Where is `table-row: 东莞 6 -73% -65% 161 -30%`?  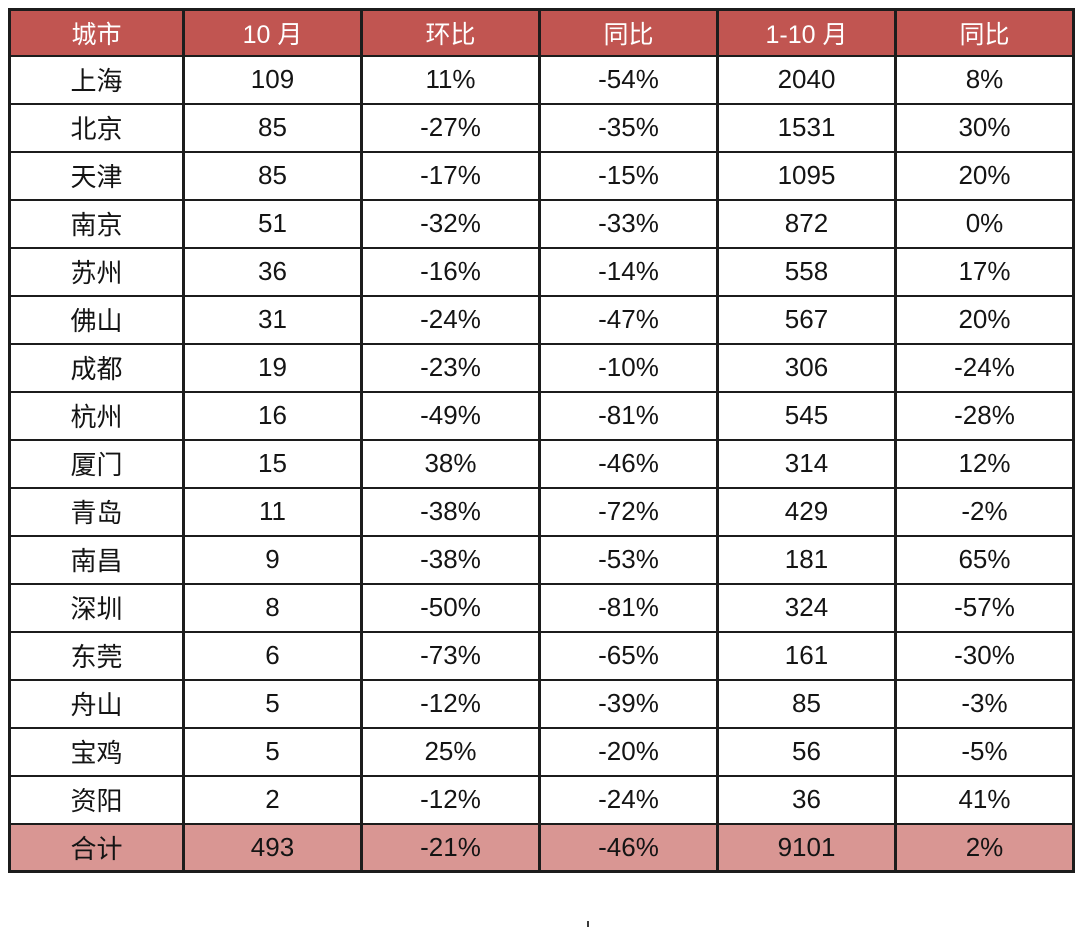 table-row: 东莞 6 -73% -65% 161 -30% is located at coordinates (541, 655).